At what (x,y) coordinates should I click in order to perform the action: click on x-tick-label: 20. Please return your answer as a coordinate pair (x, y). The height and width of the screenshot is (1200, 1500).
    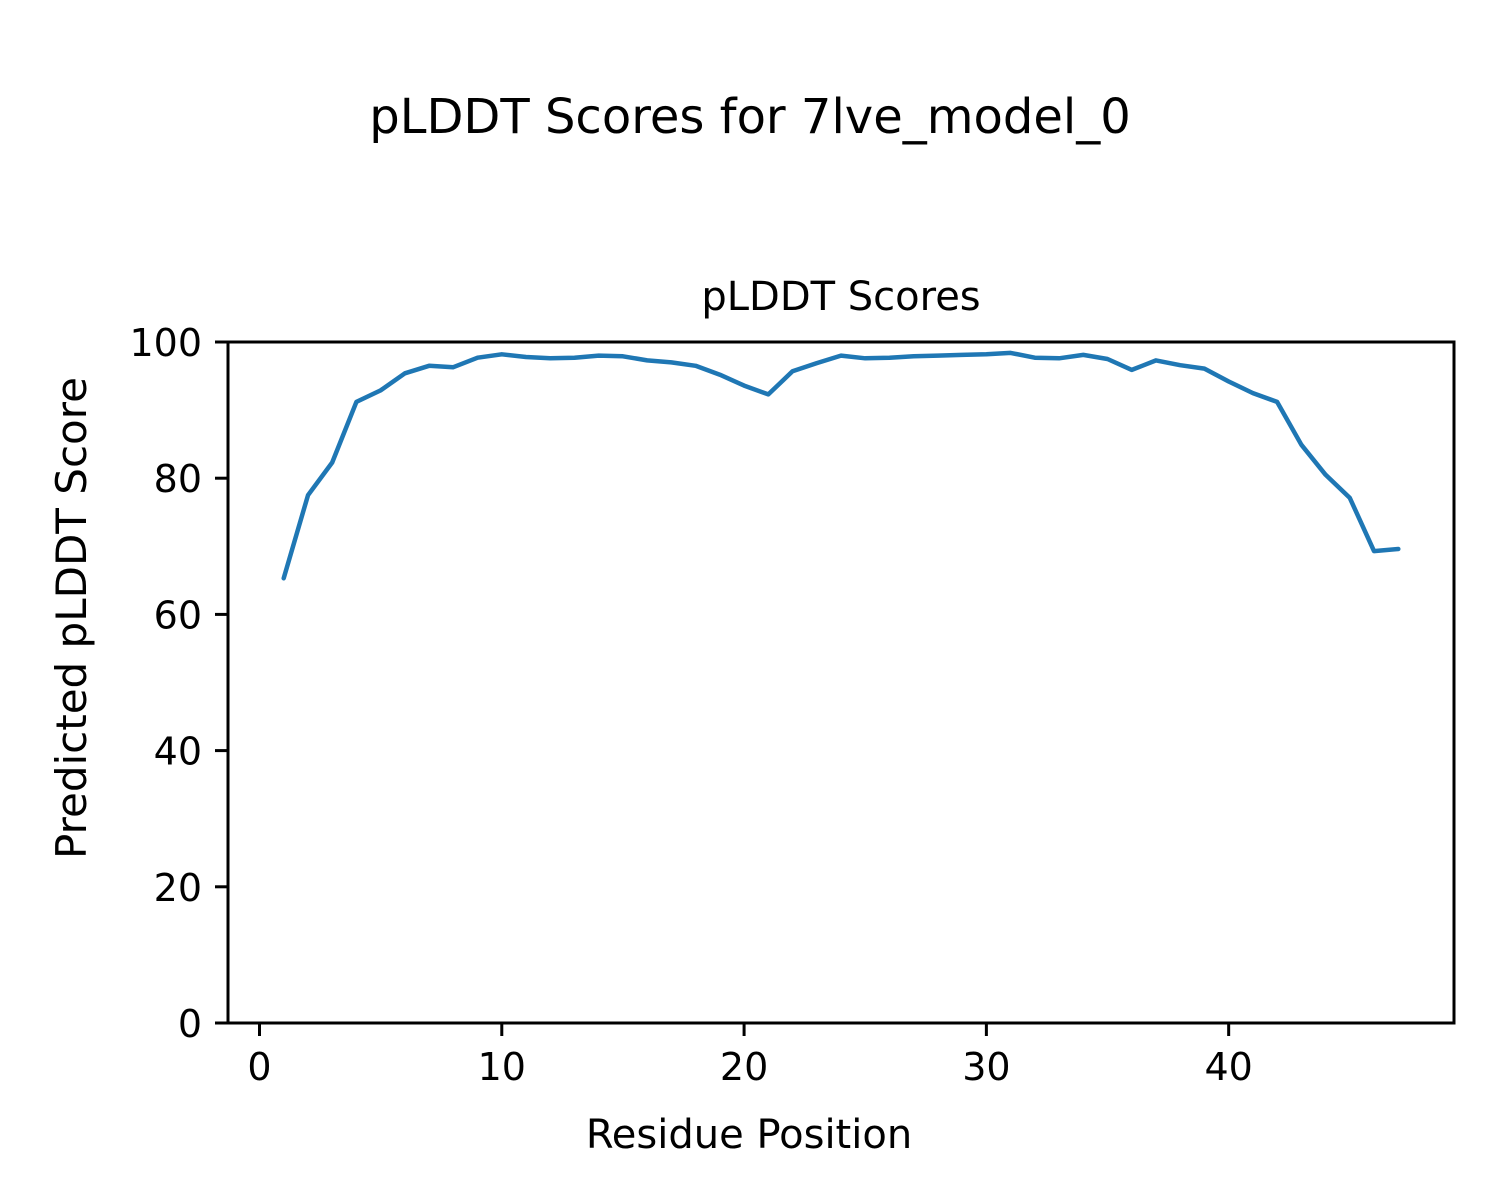
    Looking at the image, I should click on (744, 1067).